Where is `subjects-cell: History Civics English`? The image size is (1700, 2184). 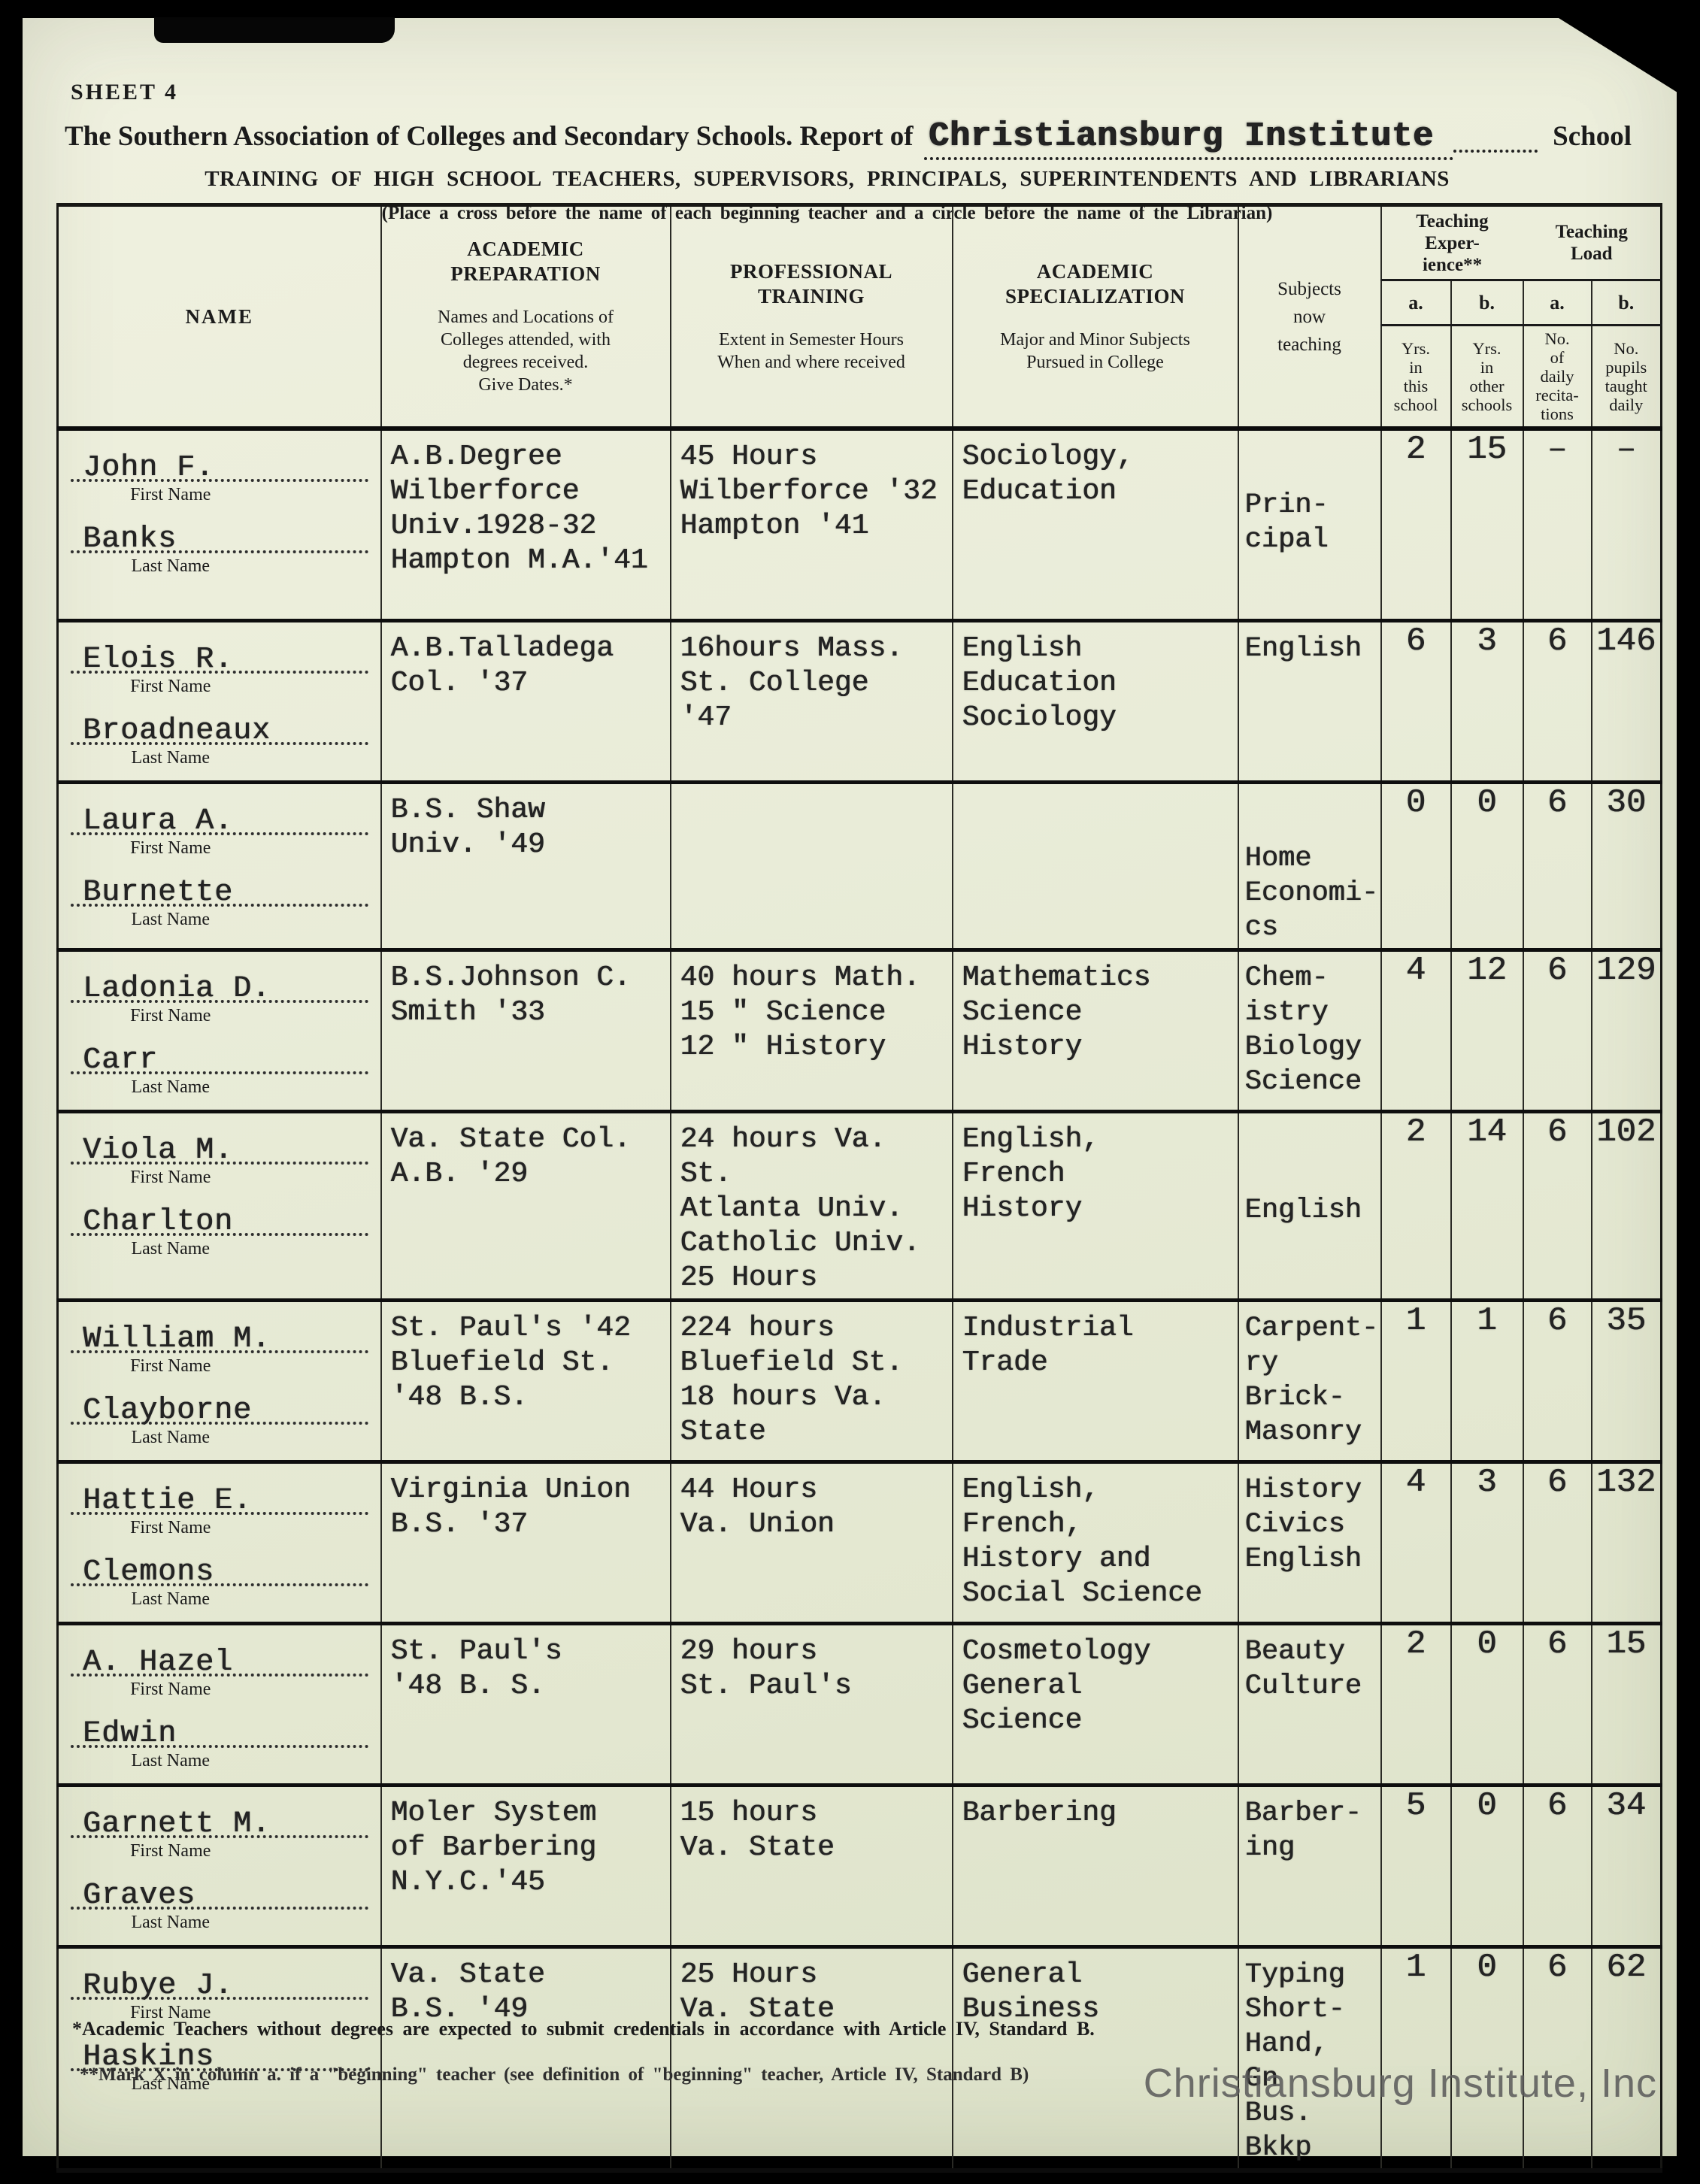 subjects-cell: History Civics English is located at coordinates (1309, 1541).